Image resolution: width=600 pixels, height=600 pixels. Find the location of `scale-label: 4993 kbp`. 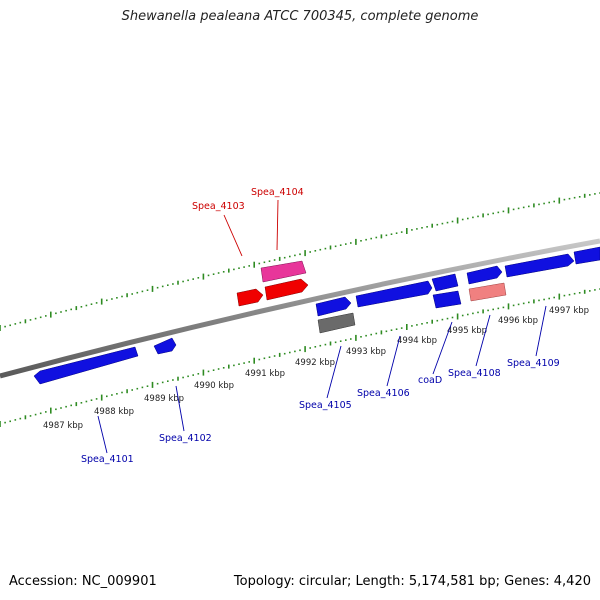

scale-label: 4993 kbp is located at coordinates (366, 352).